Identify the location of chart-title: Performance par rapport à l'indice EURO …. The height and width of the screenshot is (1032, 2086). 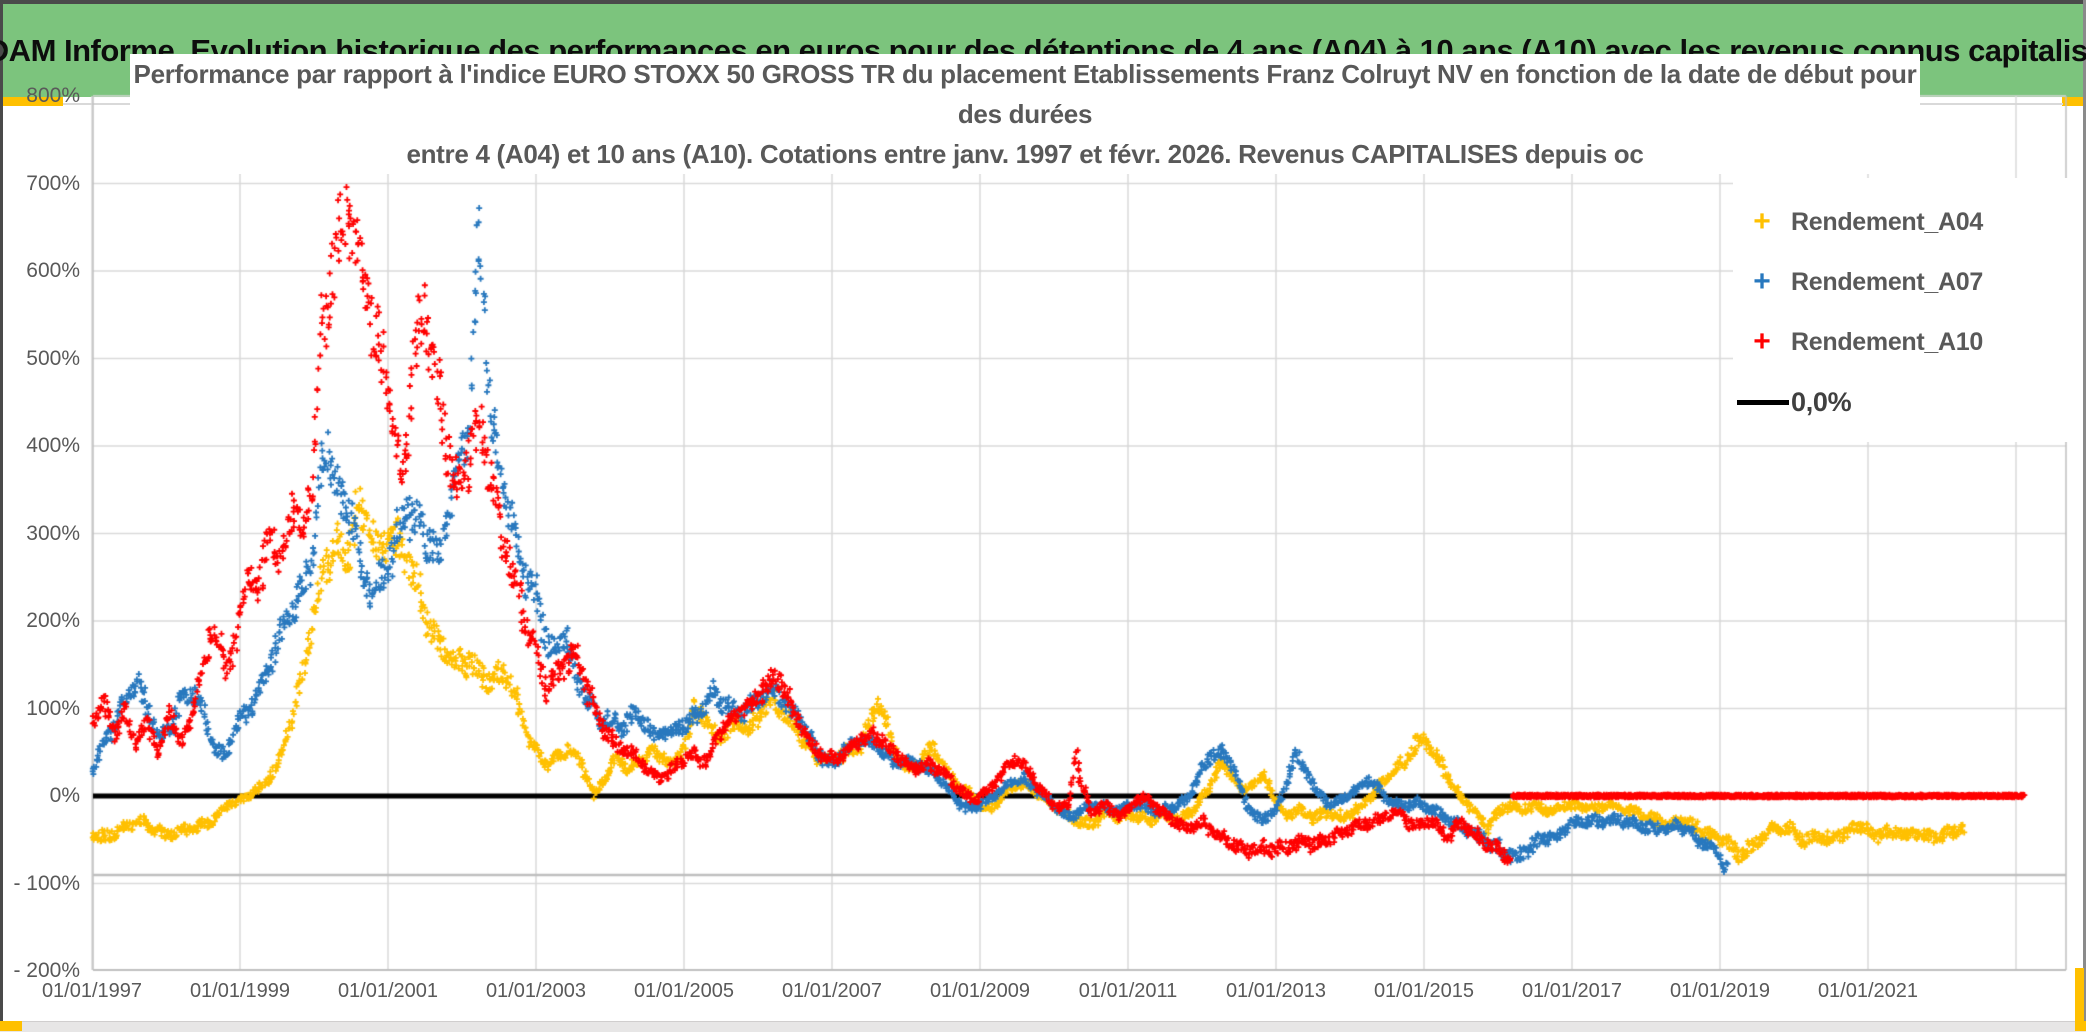
(1025, 114).